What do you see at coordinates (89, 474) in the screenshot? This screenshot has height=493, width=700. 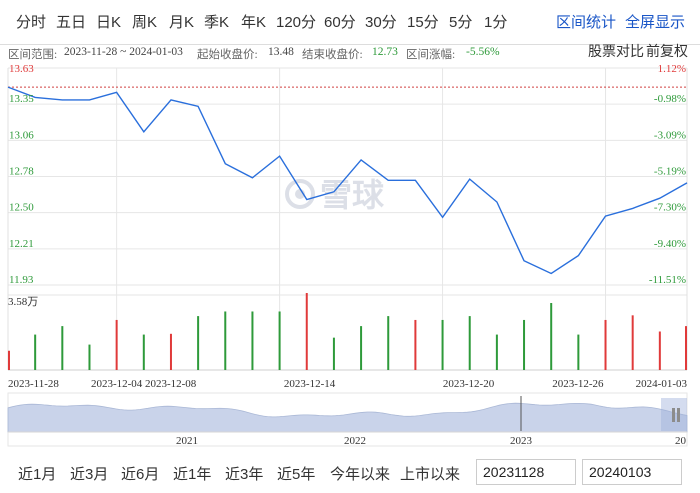 I see `range-3-months: 近3月` at bounding box center [89, 474].